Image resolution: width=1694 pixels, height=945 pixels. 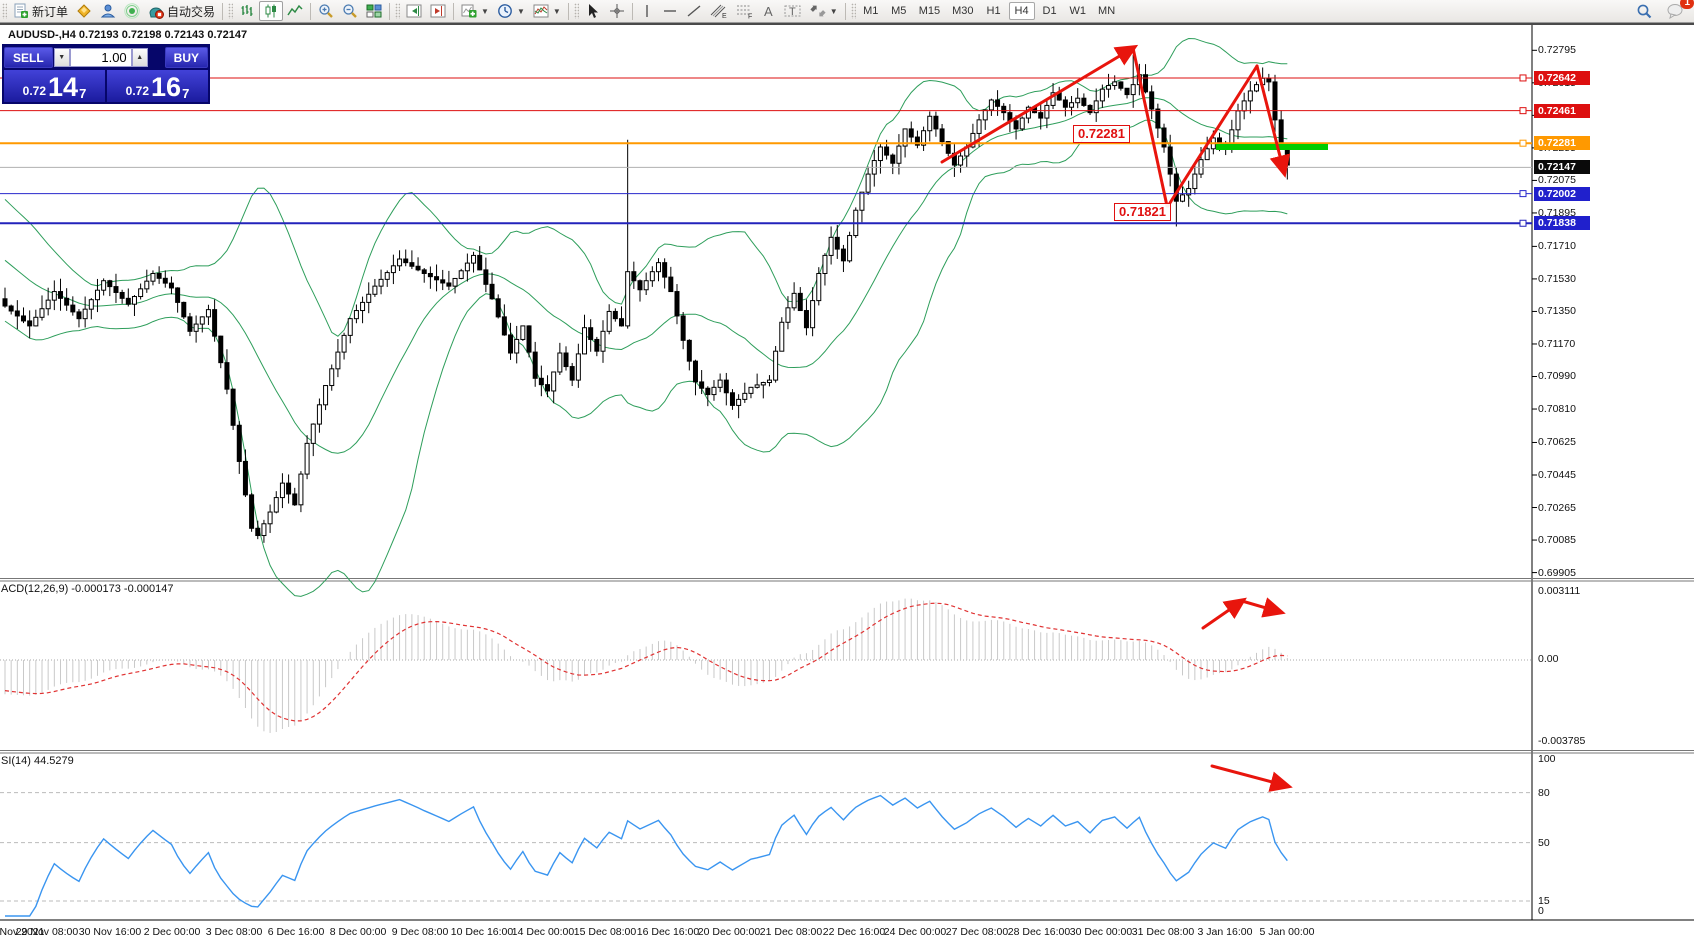 I want to click on channel-button: E, so click(x=719, y=11).